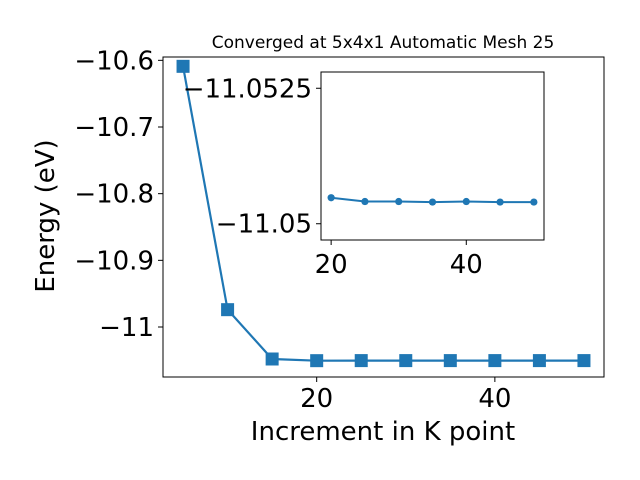  I want to click on y-tick-label: −10.7, so click(114, 128).